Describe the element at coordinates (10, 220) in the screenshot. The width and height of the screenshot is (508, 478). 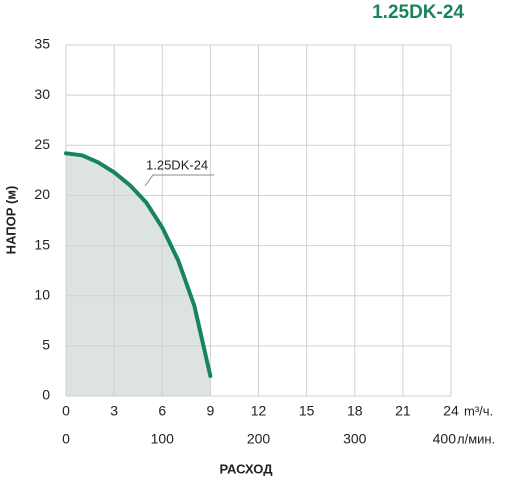
I see `y-axis-label: НАПОР (м)` at that location.